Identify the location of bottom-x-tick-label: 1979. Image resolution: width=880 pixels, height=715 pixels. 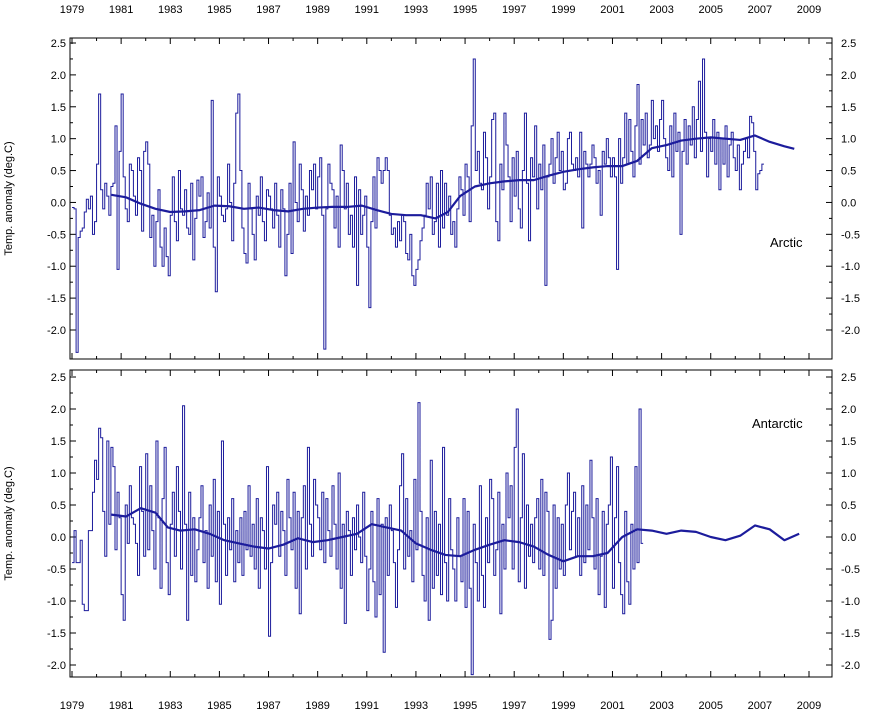
(72, 706).